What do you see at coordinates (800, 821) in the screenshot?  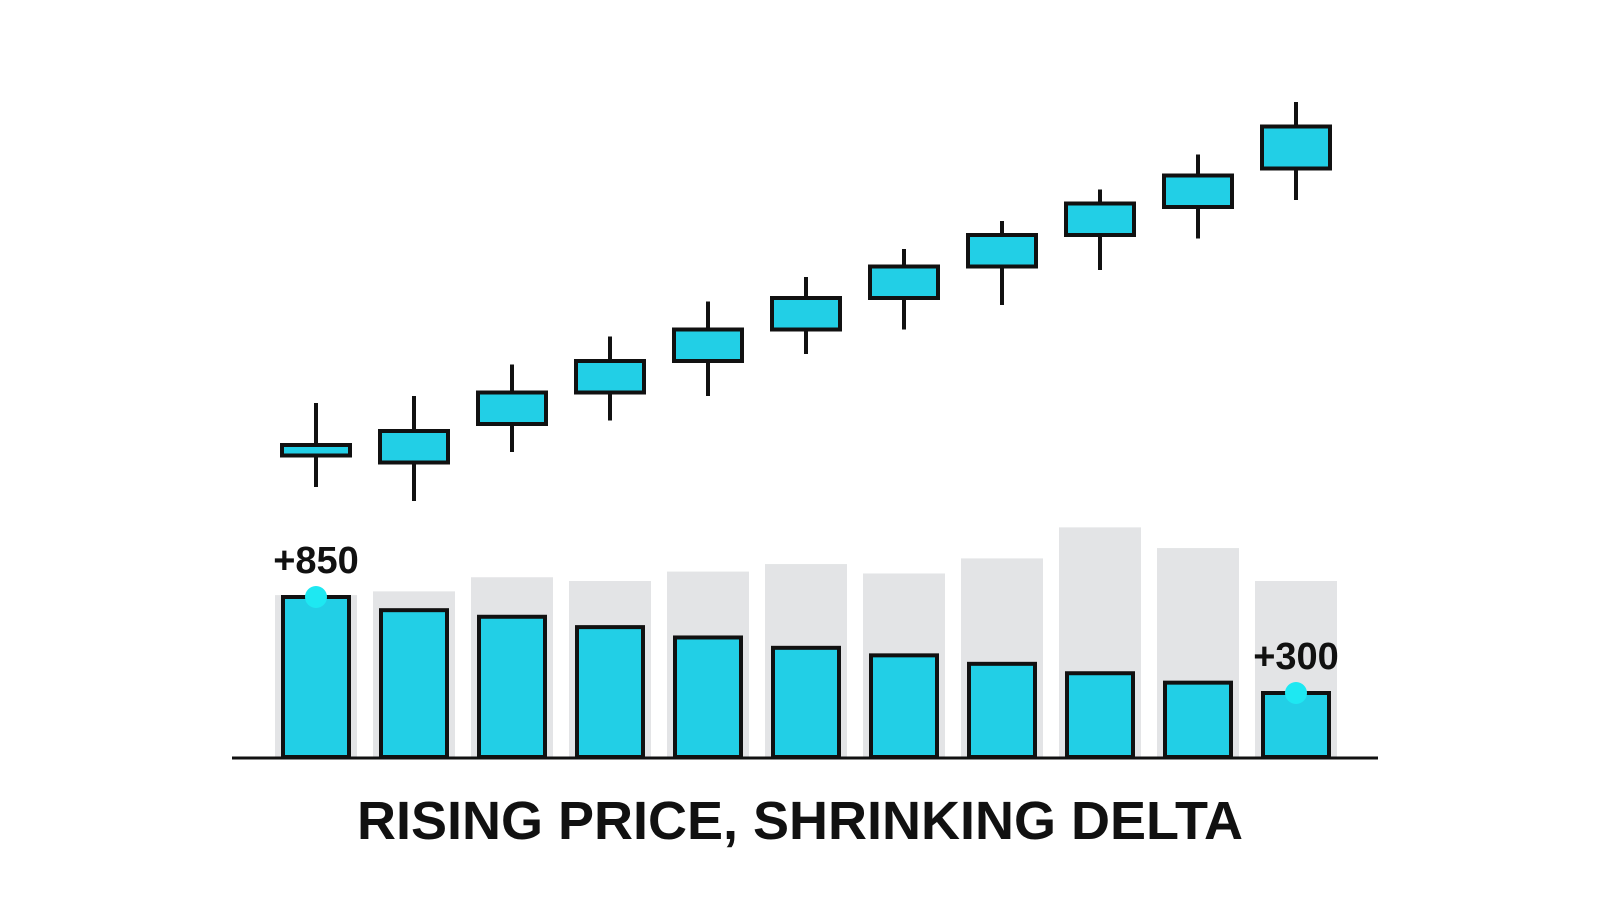 I see `chart-title: RISING PRICE, SHRINKING DELTA` at bounding box center [800, 821].